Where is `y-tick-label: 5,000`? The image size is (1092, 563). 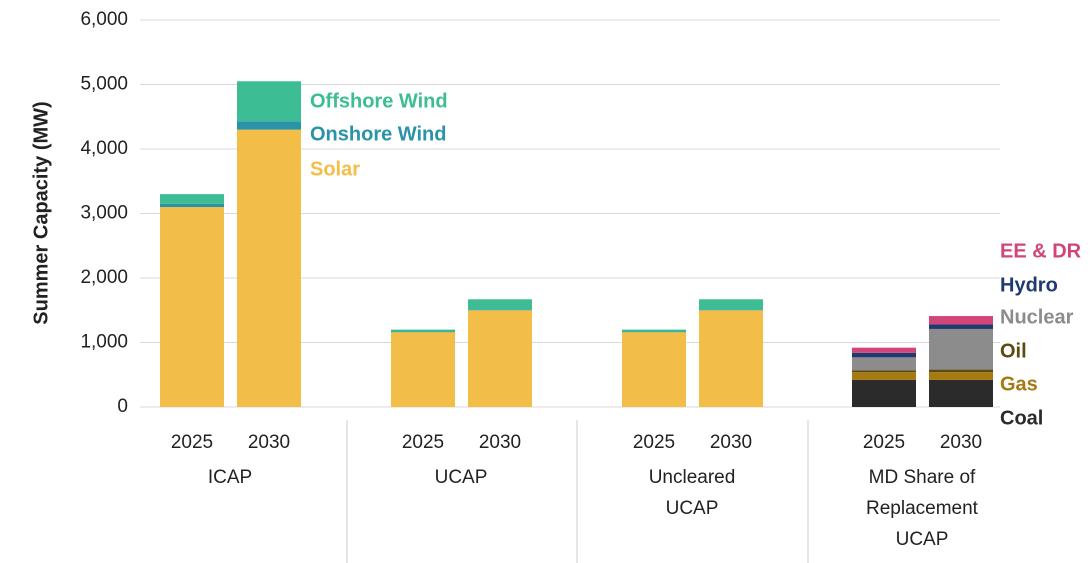
y-tick-label: 5,000 is located at coordinates (104, 84).